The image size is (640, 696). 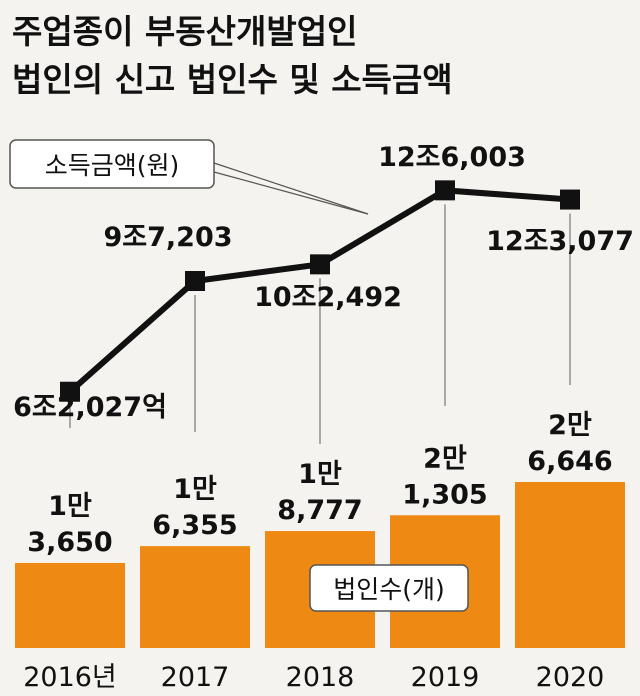 What do you see at coordinates (319, 510) in the screenshot?
I see `bar-value-label: 8,777` at bounding box center [319, 510].